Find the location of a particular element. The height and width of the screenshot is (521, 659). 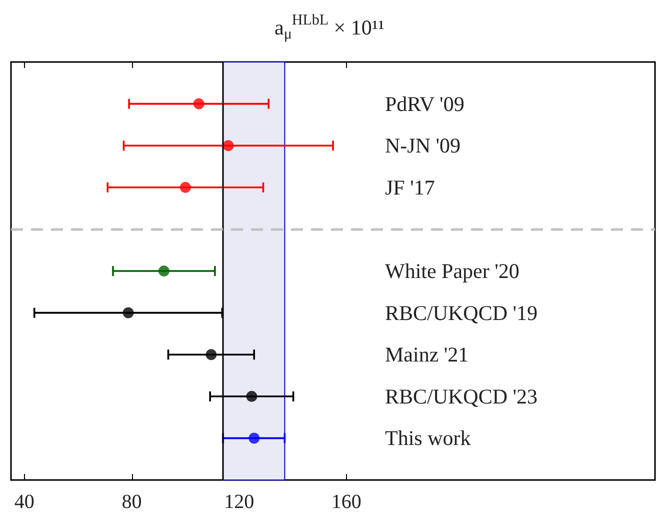

y-tick-label: N-JN '09 is located at coordinates (423, 146).